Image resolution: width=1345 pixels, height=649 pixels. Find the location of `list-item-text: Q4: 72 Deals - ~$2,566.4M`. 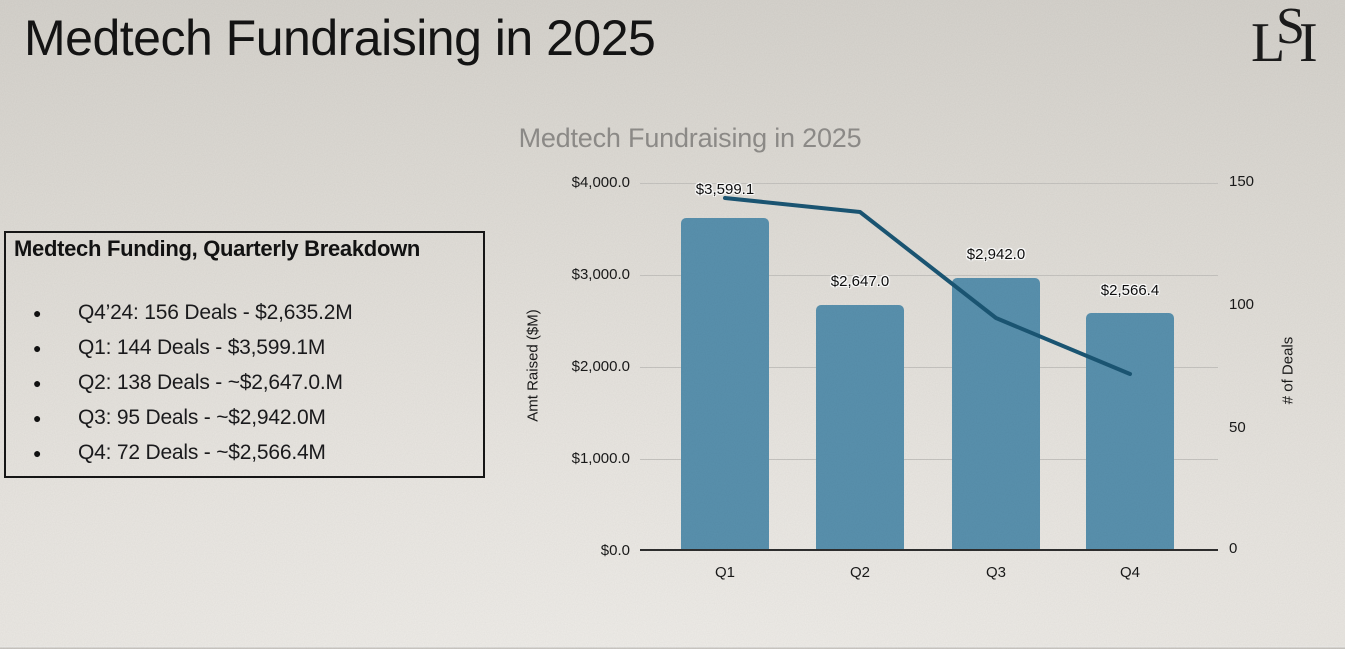

list-item-text: Q4: 72 Deals - ~$2,566.4M is located at coordinates (202, 452).